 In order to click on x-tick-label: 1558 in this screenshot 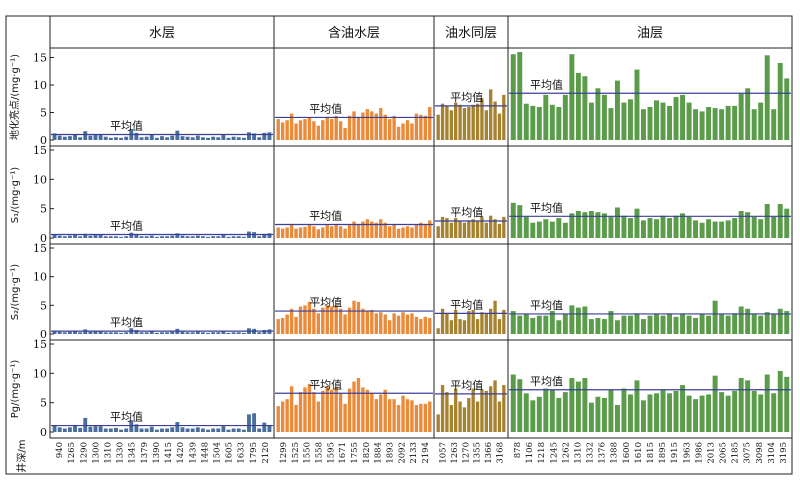, I will do `click(319, 453)`.